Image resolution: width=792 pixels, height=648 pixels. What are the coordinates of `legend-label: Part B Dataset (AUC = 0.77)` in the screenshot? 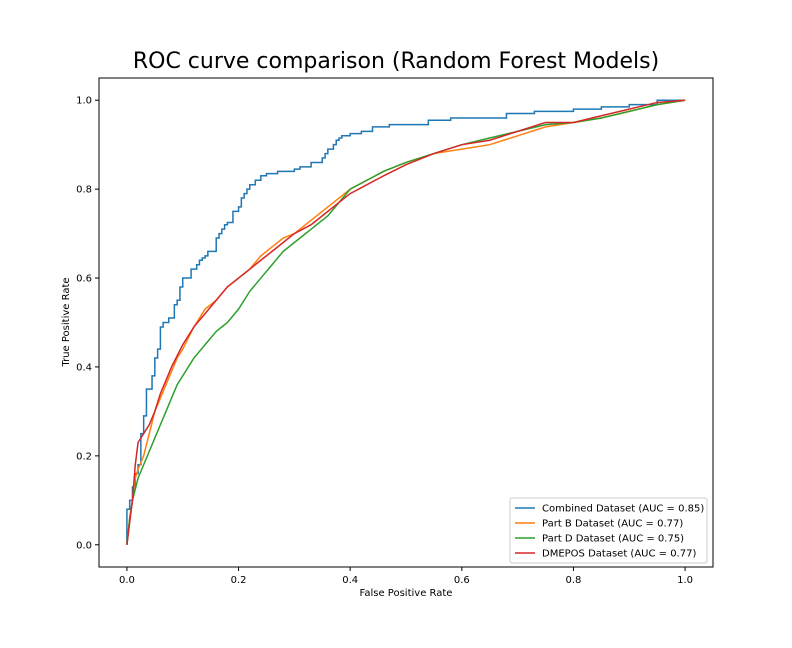 It's located at (612, 524).